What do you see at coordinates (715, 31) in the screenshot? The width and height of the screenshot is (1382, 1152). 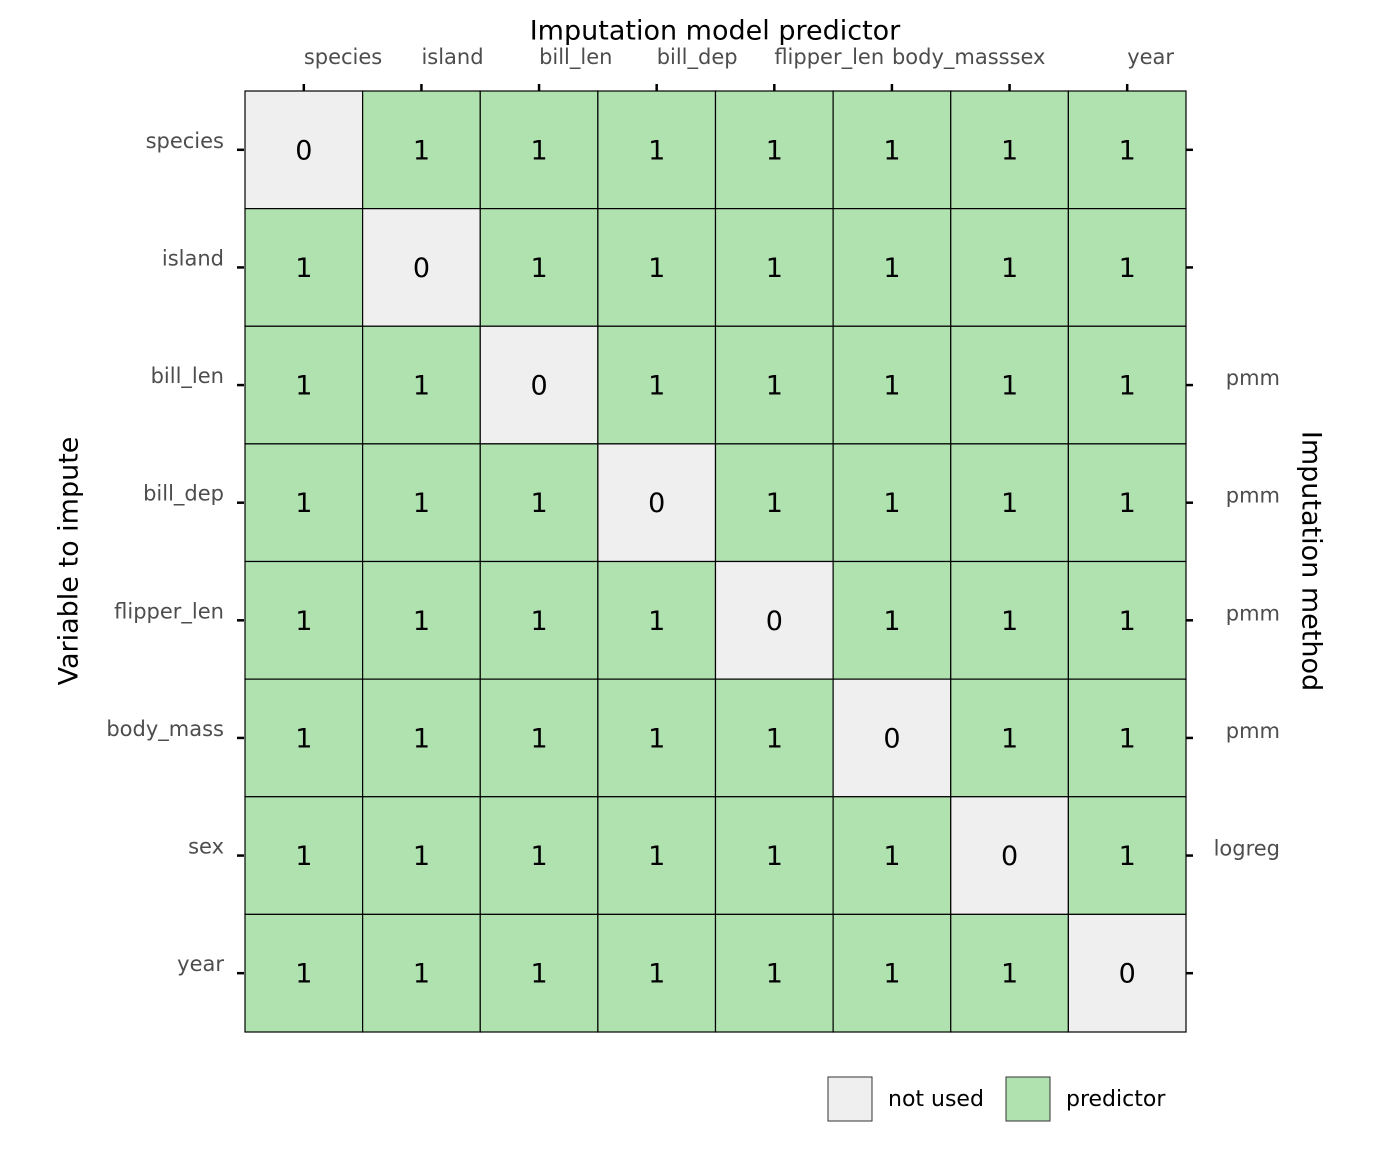 I see `chart-title: Imputation model predictor` at bounding box center [715, 31].